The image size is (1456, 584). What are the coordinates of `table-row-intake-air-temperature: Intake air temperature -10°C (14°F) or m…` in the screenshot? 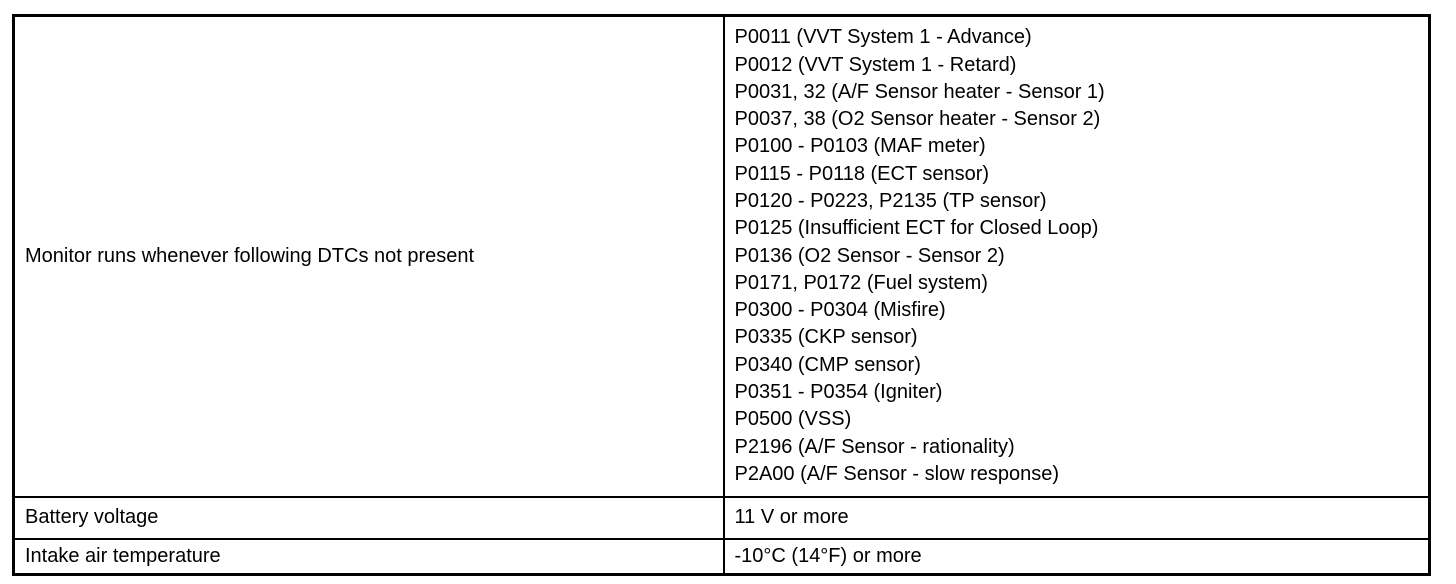 It's located at (721, 556).